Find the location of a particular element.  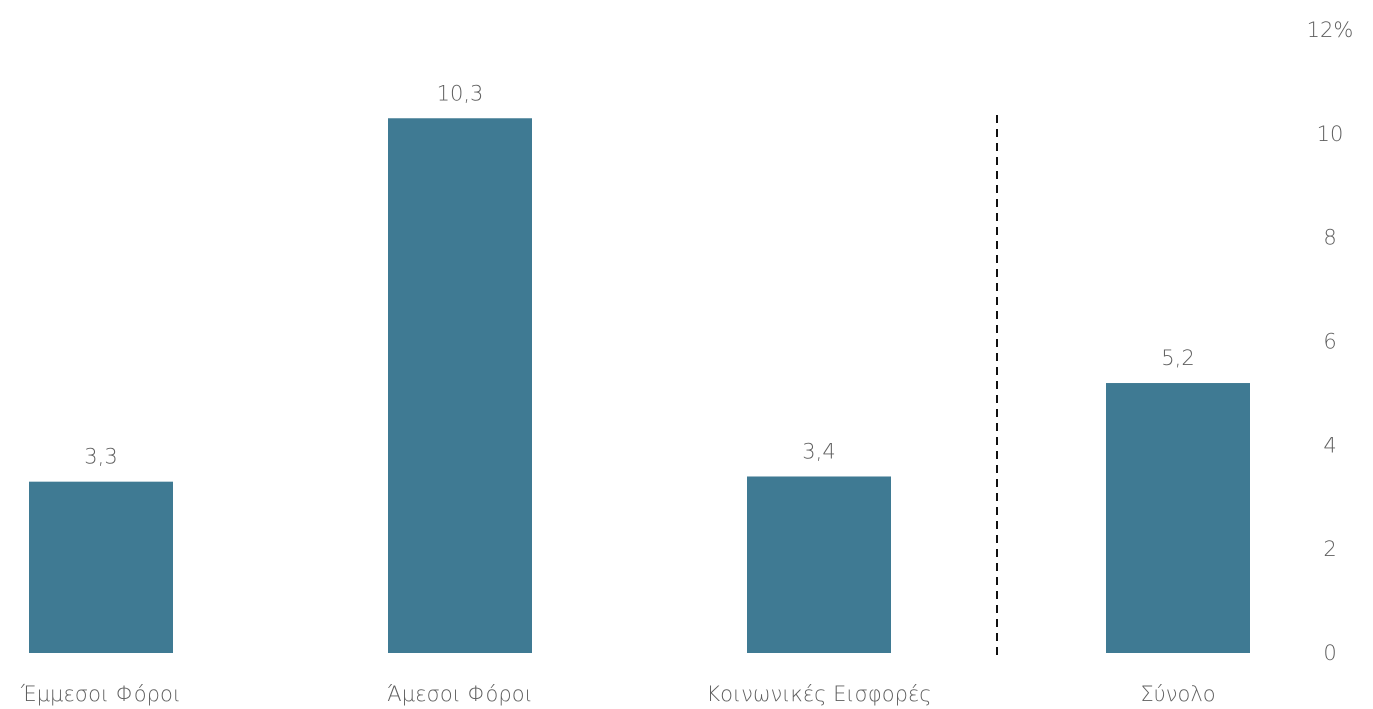

value-label-1: 10,3 is located at coordinates (460, 93).